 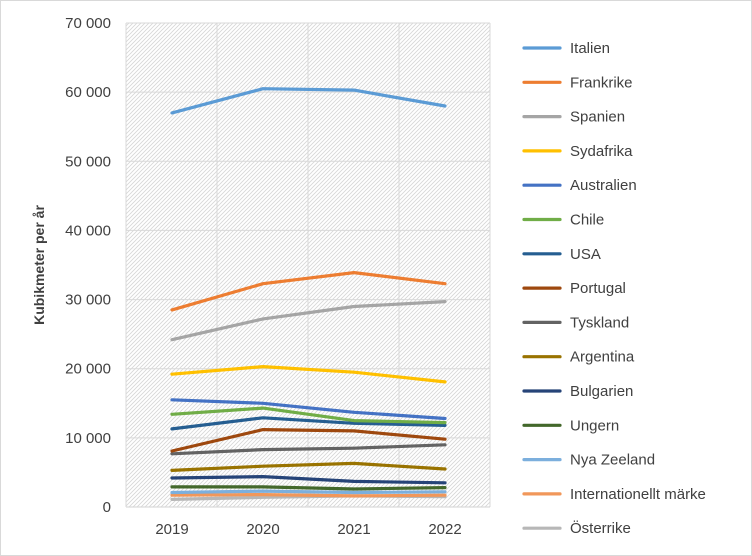 I want to click on x-tick-label: 2020, so click(x=262, y=529).